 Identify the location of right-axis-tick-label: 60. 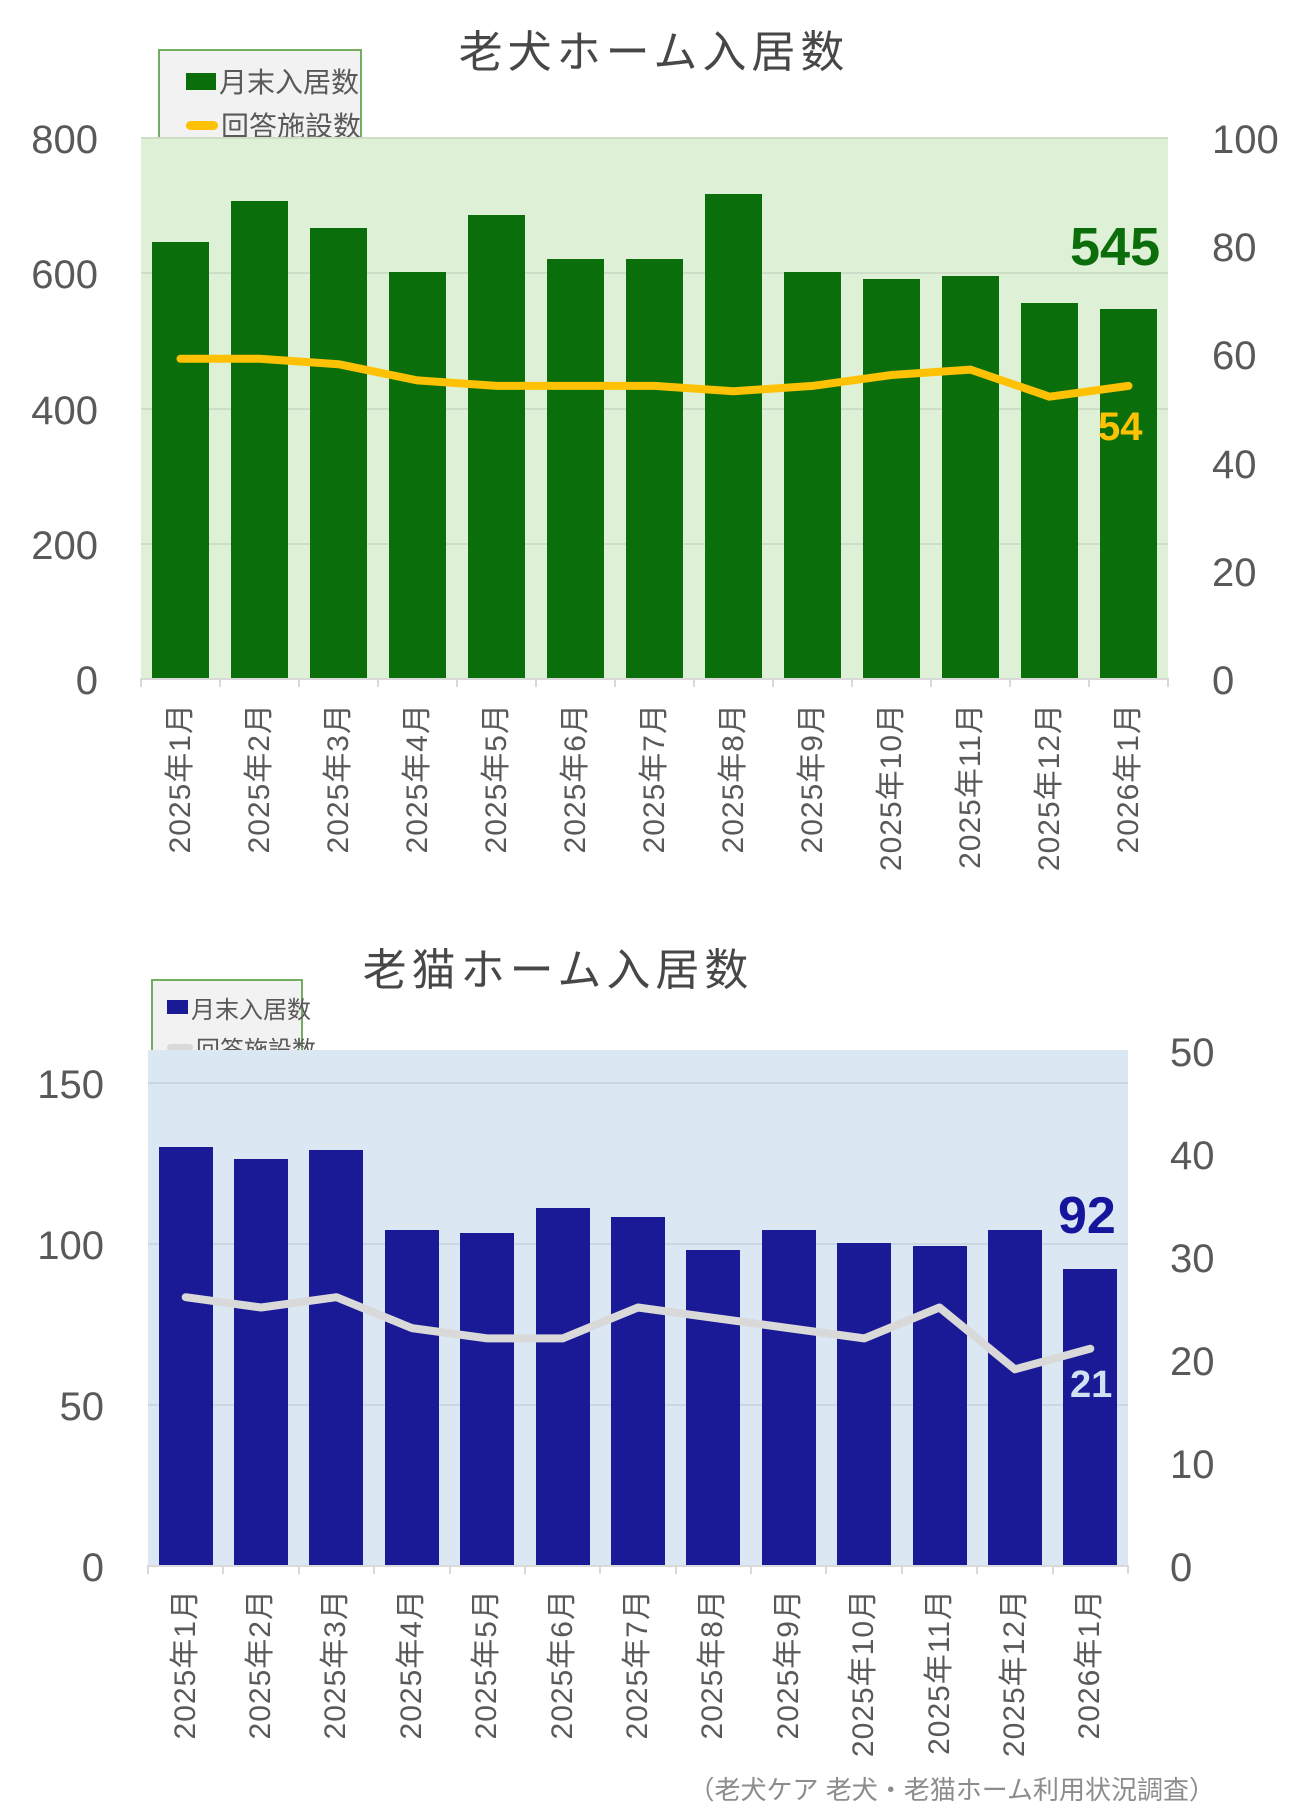
(1234, 356).